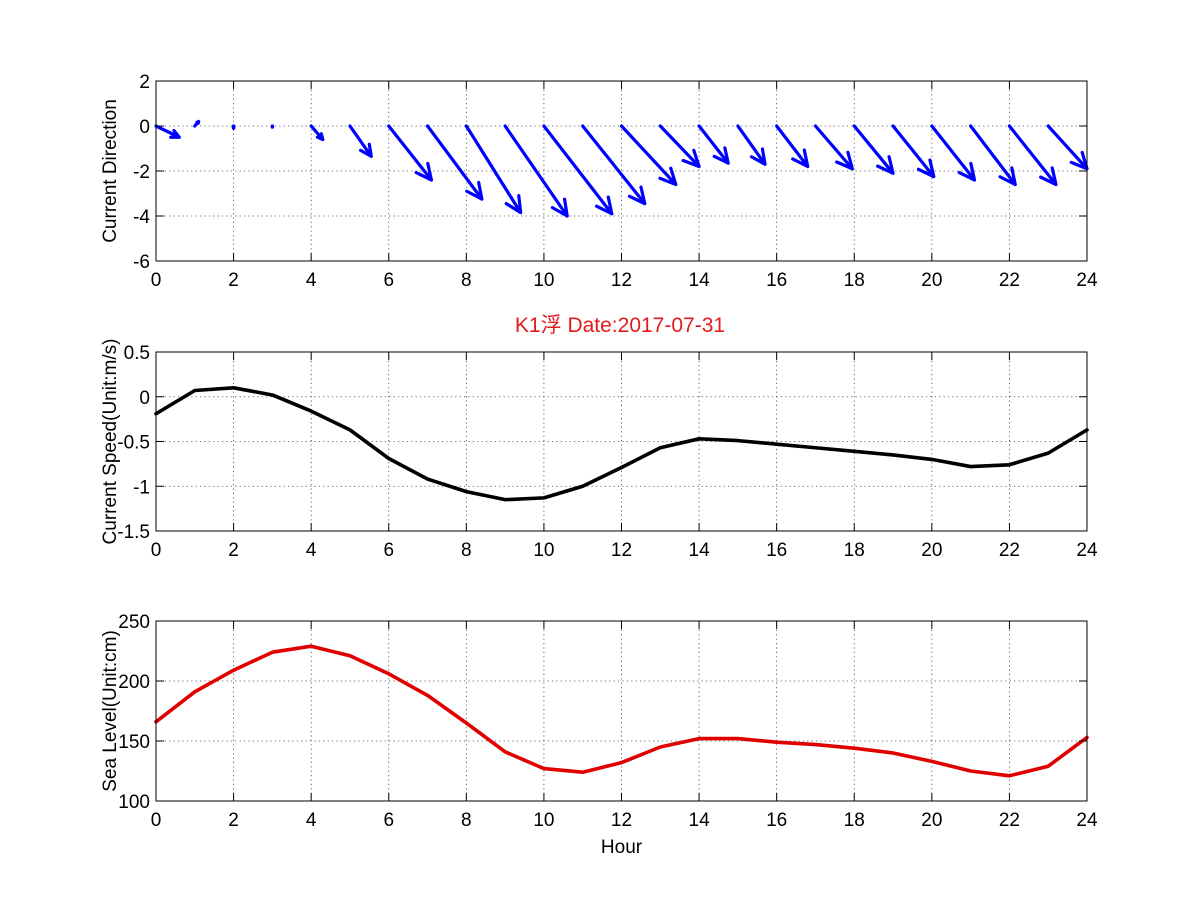  Describe the element at coordinates (621, 820) in the screenshot. I see `sealevel-xtick-label: 12` at that location.